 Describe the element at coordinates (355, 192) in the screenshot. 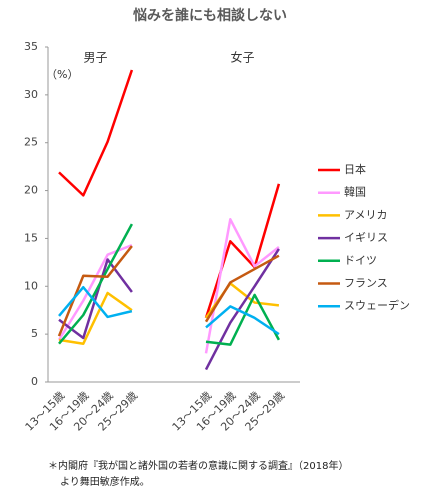

I see `legend-label: 韓国` at that location.